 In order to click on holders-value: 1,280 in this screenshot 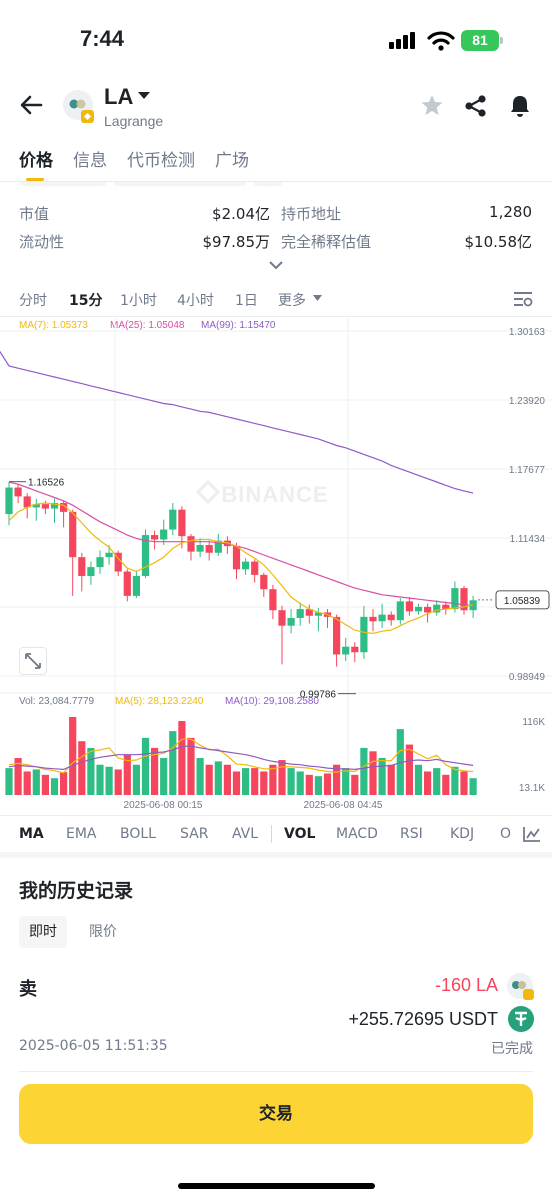, I will do `click(510, 212)`.